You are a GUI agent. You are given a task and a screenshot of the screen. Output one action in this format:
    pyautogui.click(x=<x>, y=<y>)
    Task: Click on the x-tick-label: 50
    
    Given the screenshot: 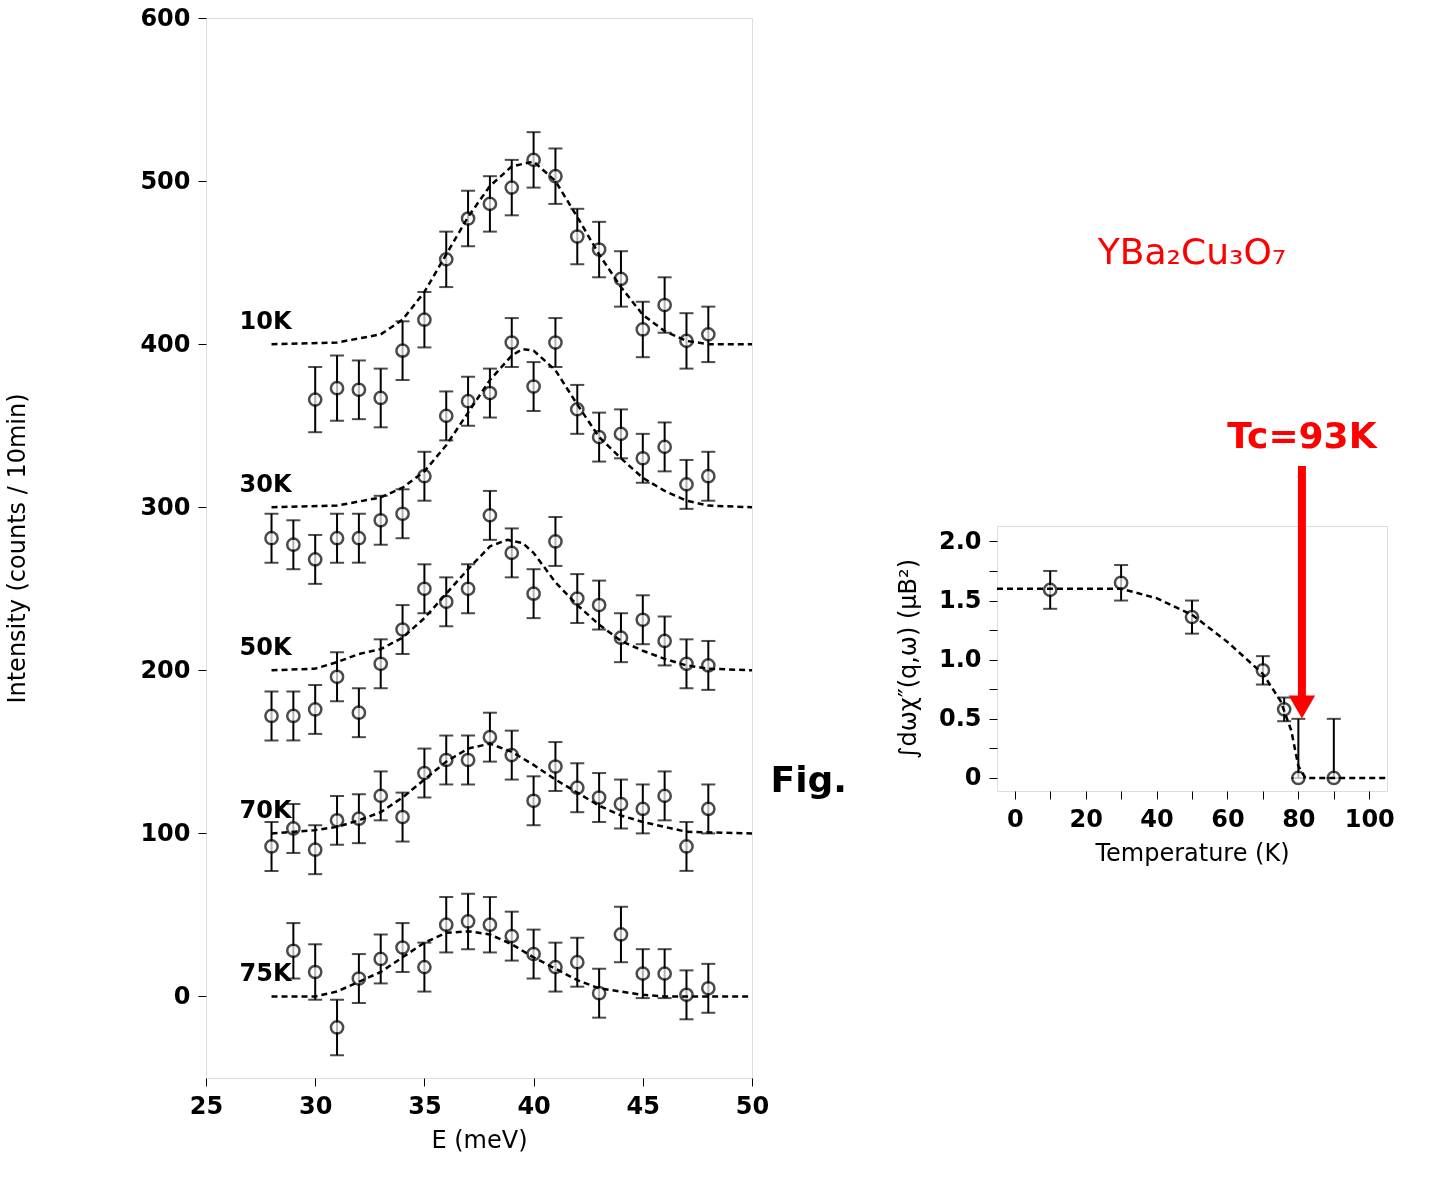 What is the action you would take?
    pyautogui.click(x=752, y=1105)
    